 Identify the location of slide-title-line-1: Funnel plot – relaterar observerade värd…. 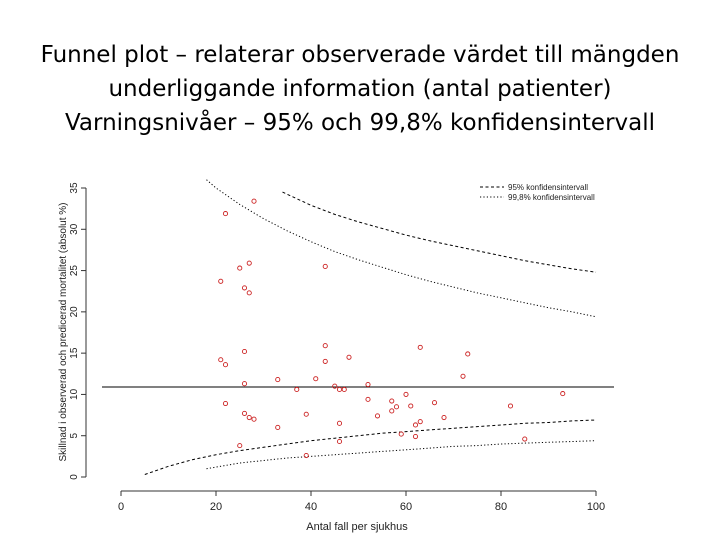
(360, 55).